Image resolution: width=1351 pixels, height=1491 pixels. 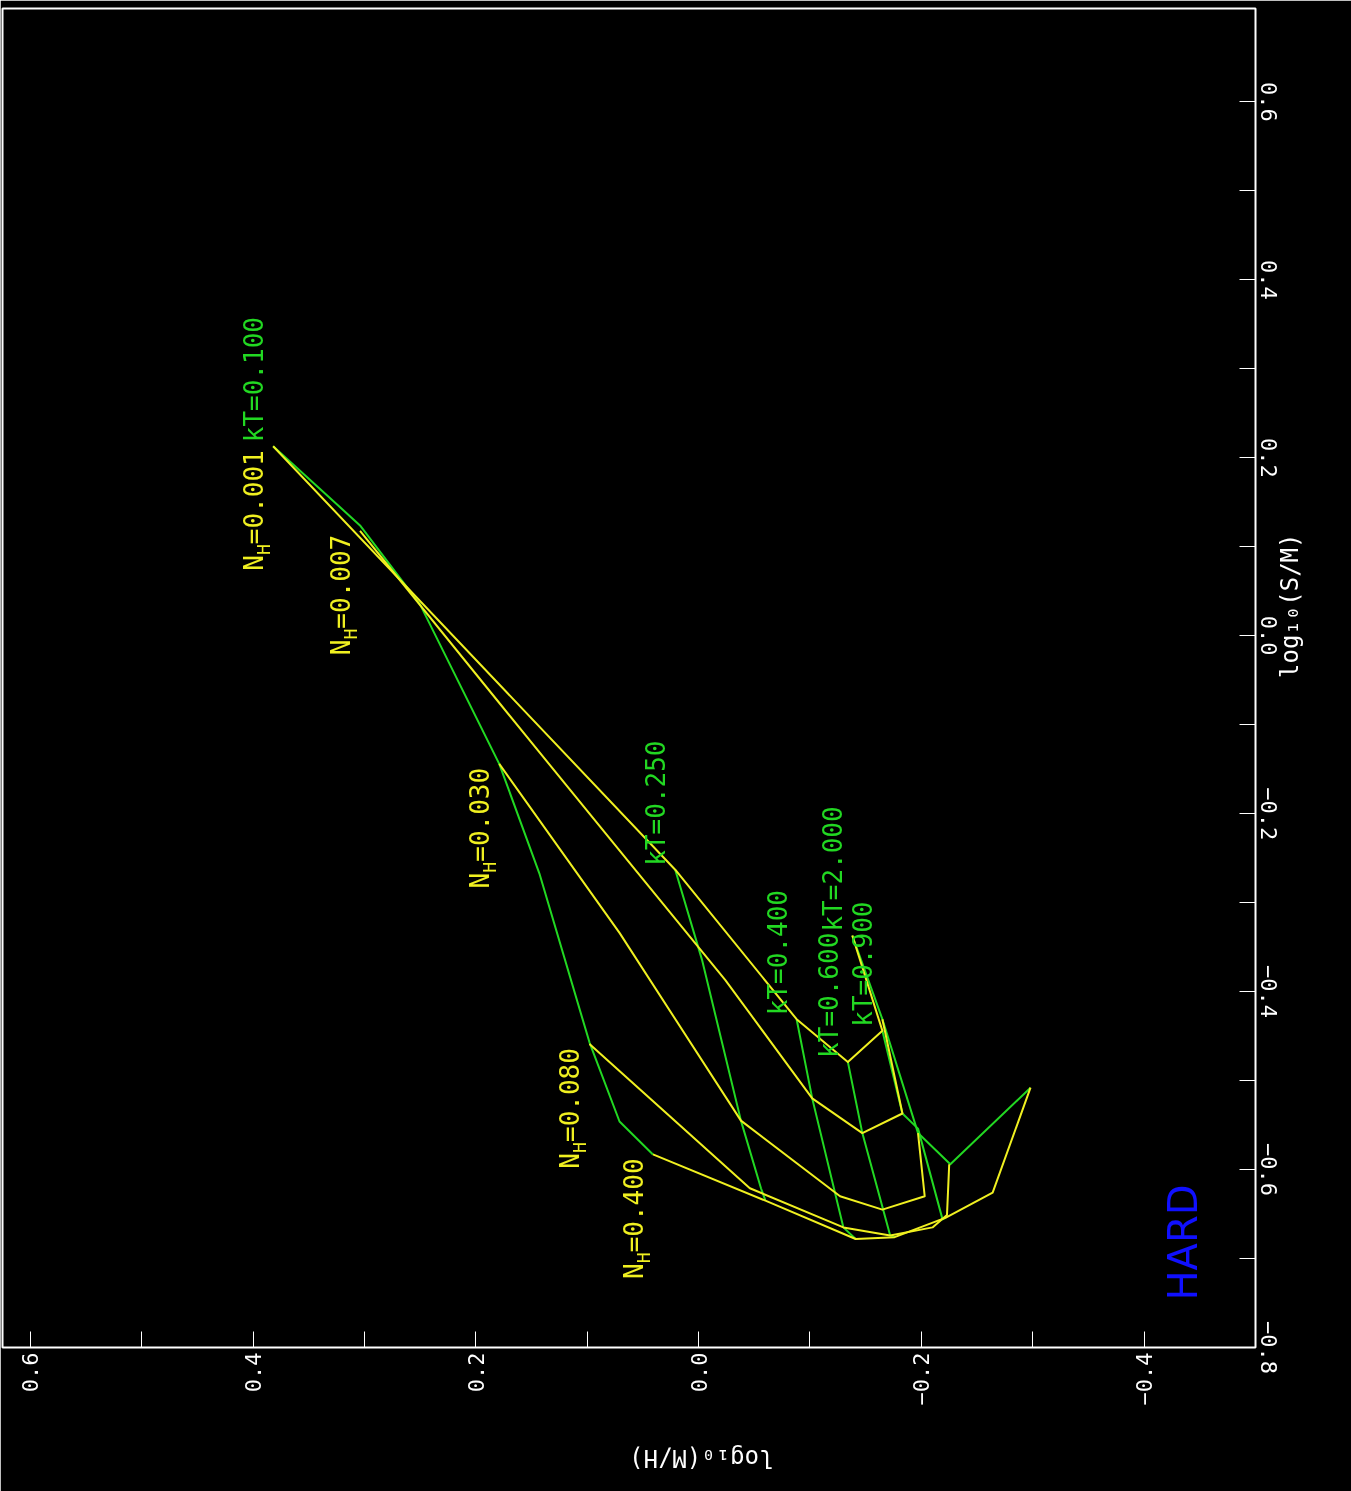 I want to click on x-axis-title: log₁₀(M/H), so click(x=701, y=1458).